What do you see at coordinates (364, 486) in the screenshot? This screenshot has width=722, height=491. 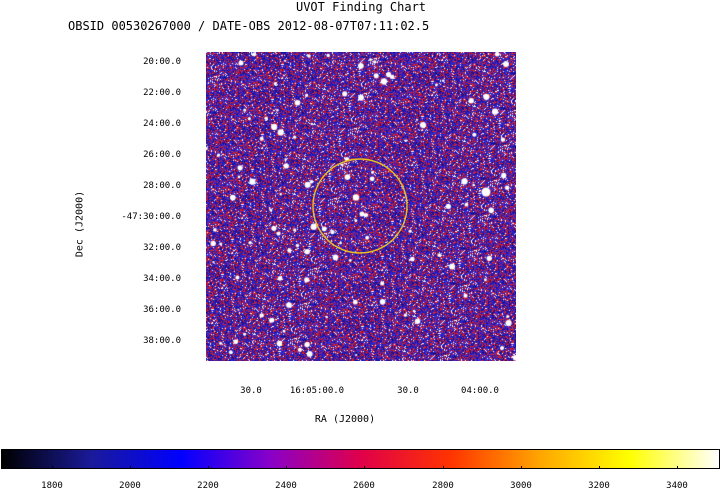 I see `colorbar-tick-label: 2600` at bounding box center [364, 486].